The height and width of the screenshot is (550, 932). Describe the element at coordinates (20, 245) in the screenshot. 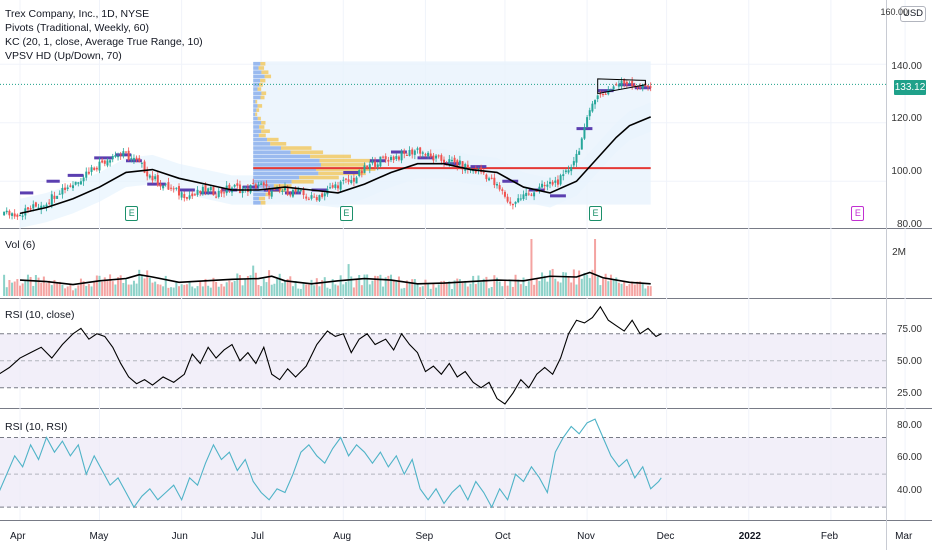

I see `volume-pane-title: Vol (6)` at that location.